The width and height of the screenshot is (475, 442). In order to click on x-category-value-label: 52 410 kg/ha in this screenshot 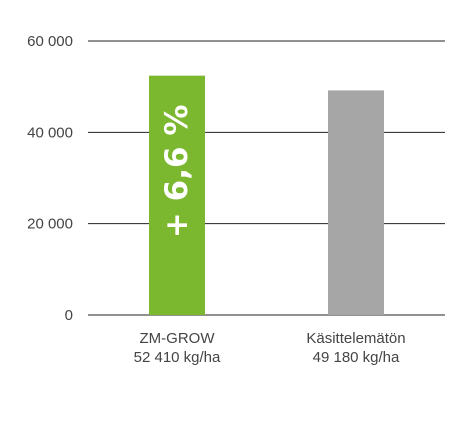, I will do `click(177, 357)`.